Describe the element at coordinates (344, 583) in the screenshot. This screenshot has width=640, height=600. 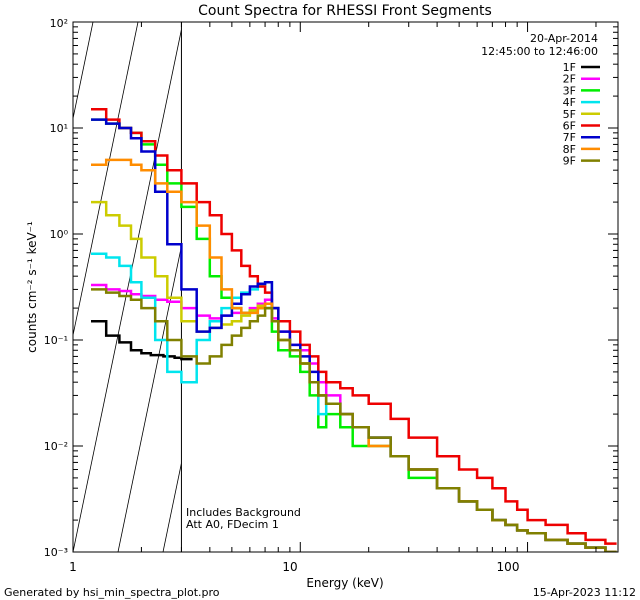
I see `x-axis-label: Energy (keV)` at that location.